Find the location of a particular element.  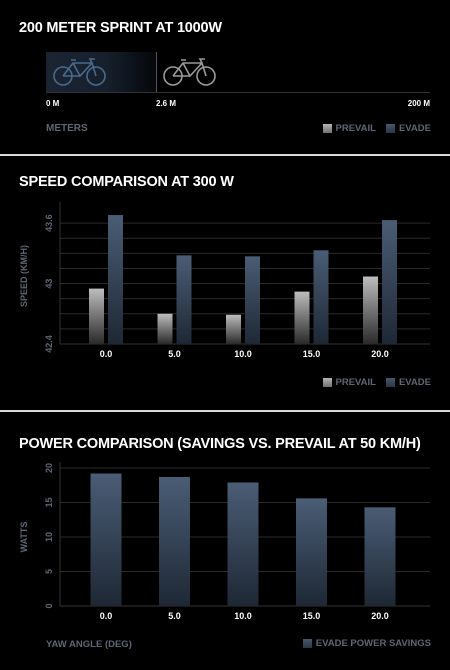

y-tick-label: 43.6 is located at coordinates (49, 223).